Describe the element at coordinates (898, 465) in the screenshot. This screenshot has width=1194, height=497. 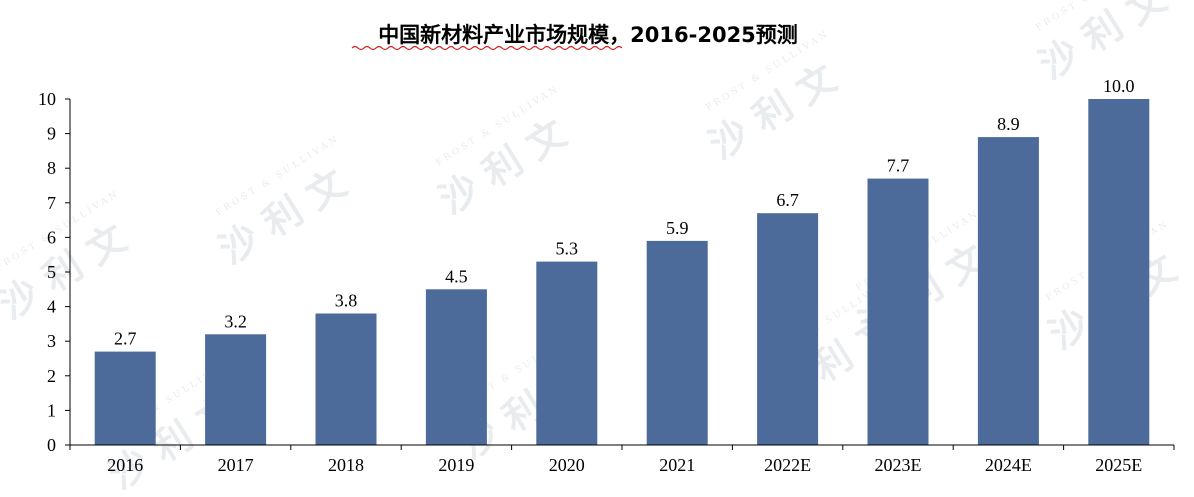
I see `x-tick-label-2023E: 2023E` at that location.